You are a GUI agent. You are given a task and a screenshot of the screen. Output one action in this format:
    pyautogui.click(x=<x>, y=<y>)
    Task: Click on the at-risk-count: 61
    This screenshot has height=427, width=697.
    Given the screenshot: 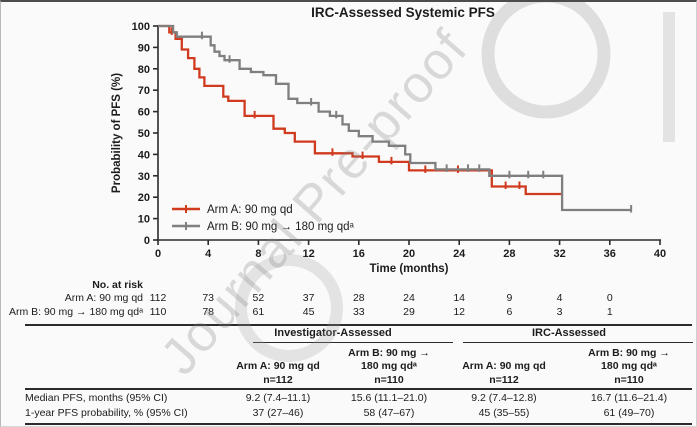 What is the action you would take?
    pyautogui.click(x=259, y=312)
    